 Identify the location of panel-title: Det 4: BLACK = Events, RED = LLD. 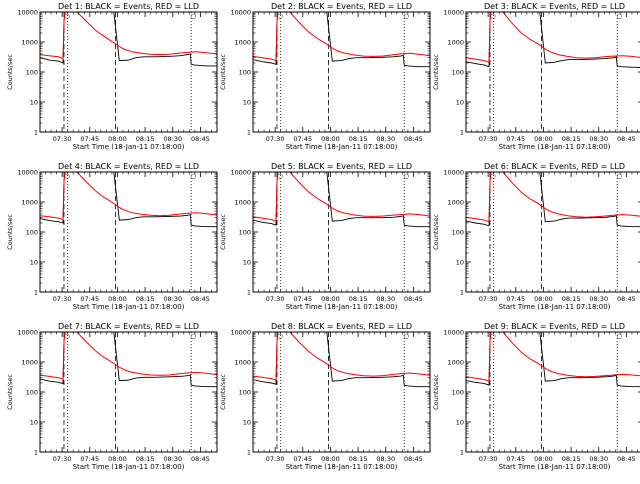
(128, 166).